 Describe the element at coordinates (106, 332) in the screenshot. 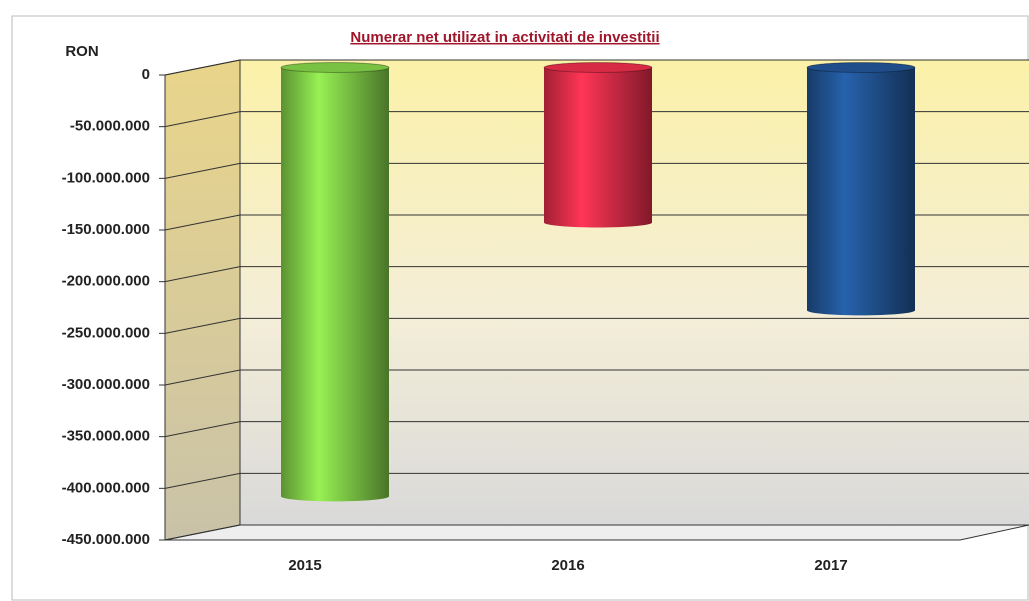

I see `y-tick-label: -250.000.000` at that location.